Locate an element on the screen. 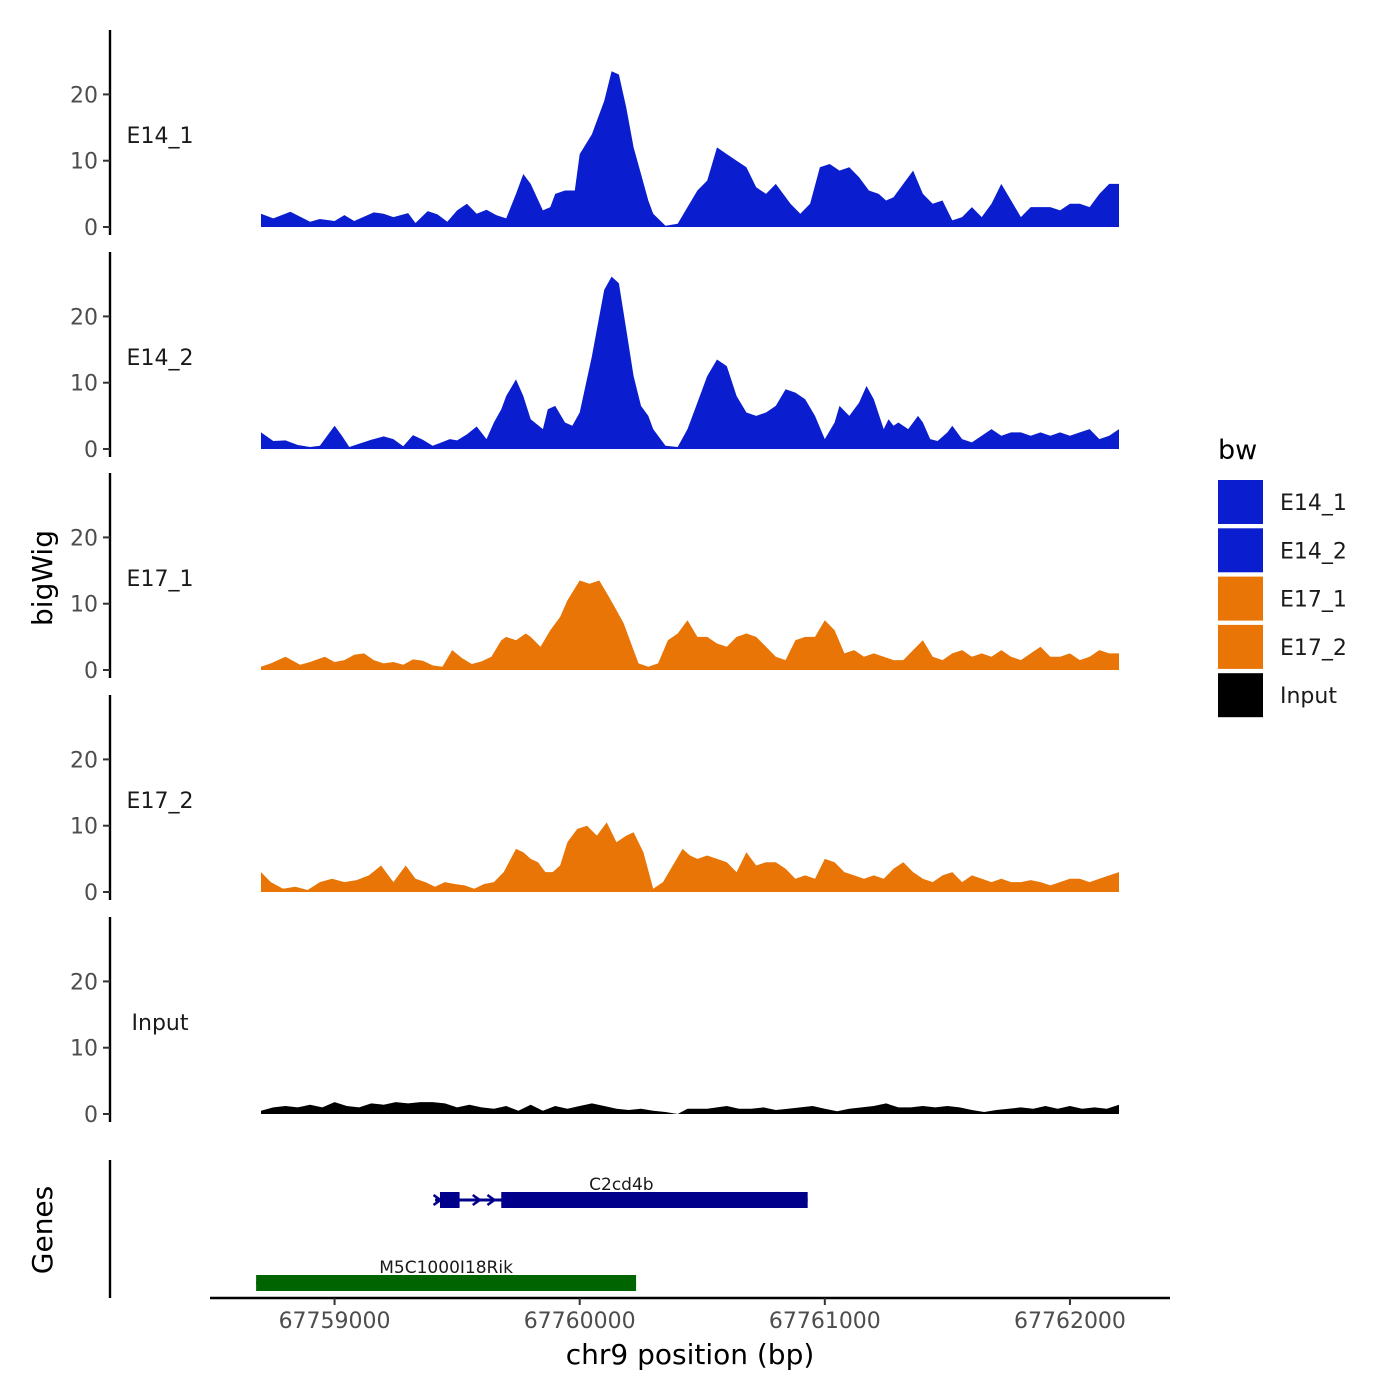 The width and height of the screenshot is (1400, 1400). genes-track-title: Genes is located at coordinates (42, 1230).